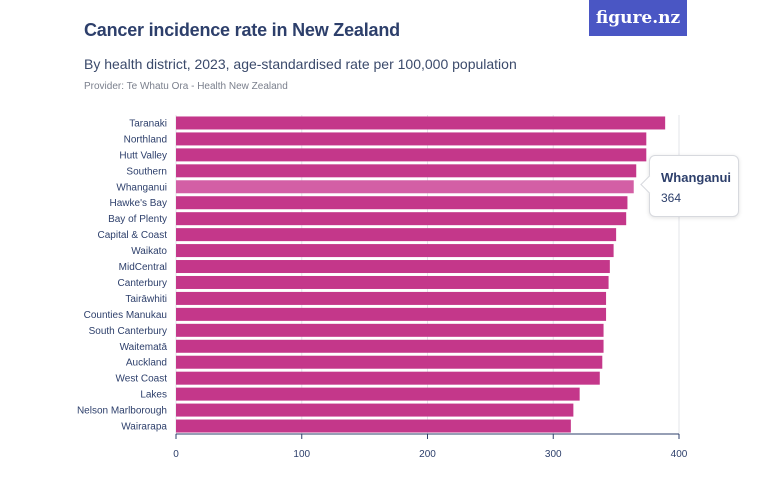 The width and height of the screenshot is (770, 482). I want to click on y-category-label: South Canterbury, so click(128, 331).